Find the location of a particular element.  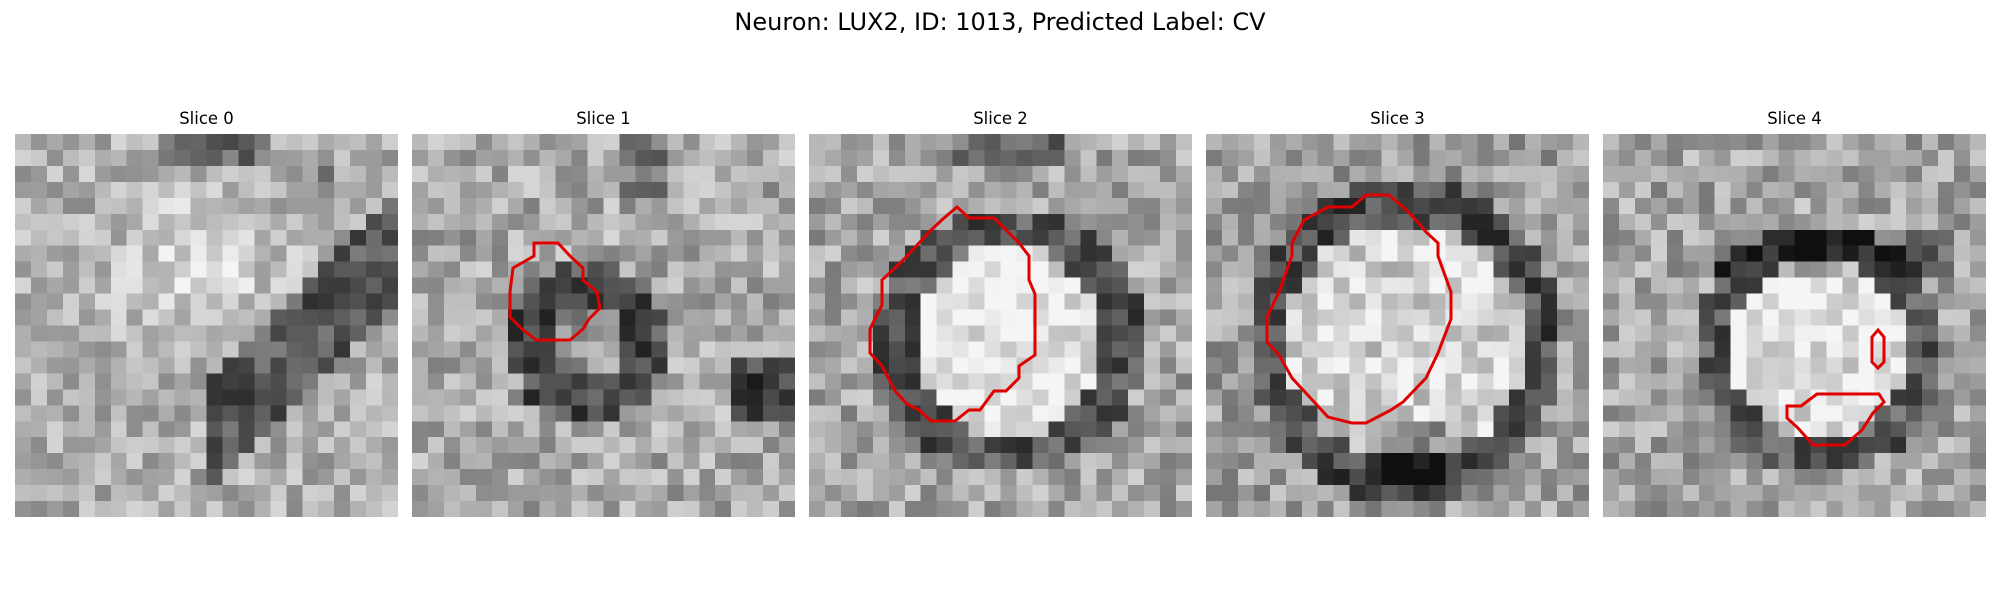

slice-panel-2: Slice 2 is located at coordinates (1000, 312).